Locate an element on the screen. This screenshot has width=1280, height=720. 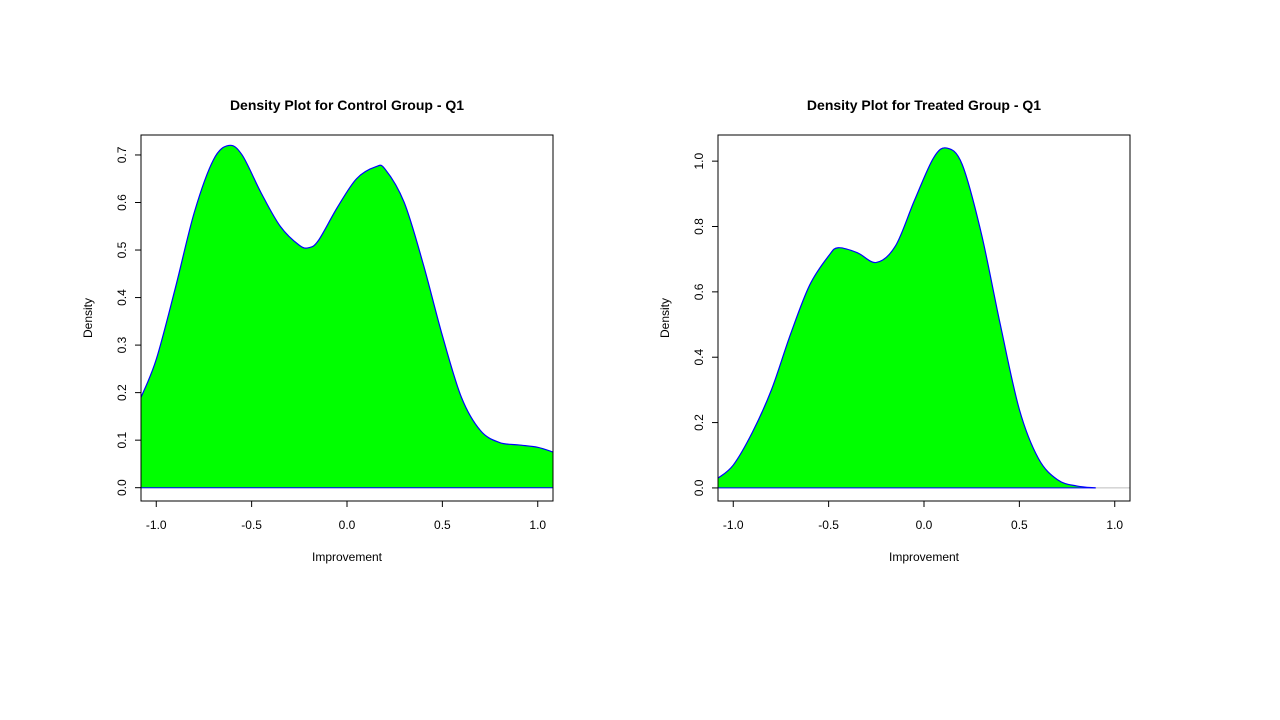
chart-title: Density Plot for Control Group - Q1 is located at coordinates (347, 105).